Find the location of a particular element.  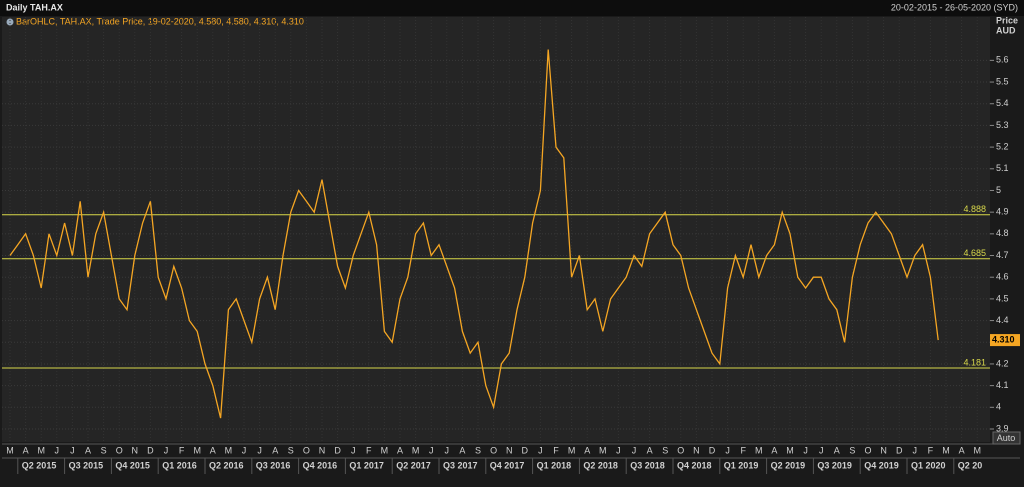

quarter-label: Q2 2019 is located at coordinates (788, 465).